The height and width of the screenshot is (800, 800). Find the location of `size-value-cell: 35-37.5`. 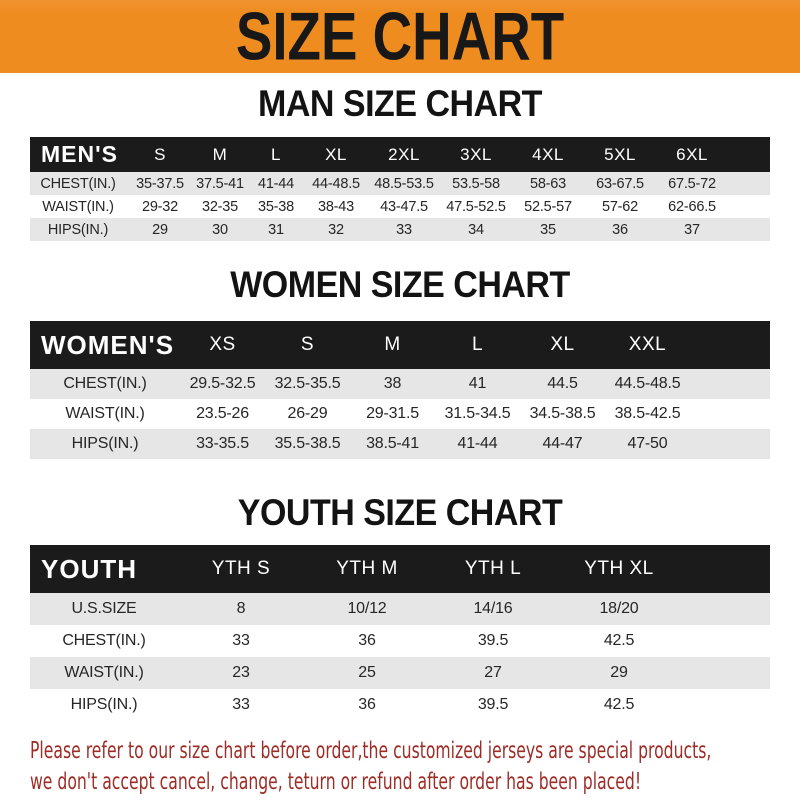

size-value-cell: 35-37.5 is located at coordinates (160, 183).